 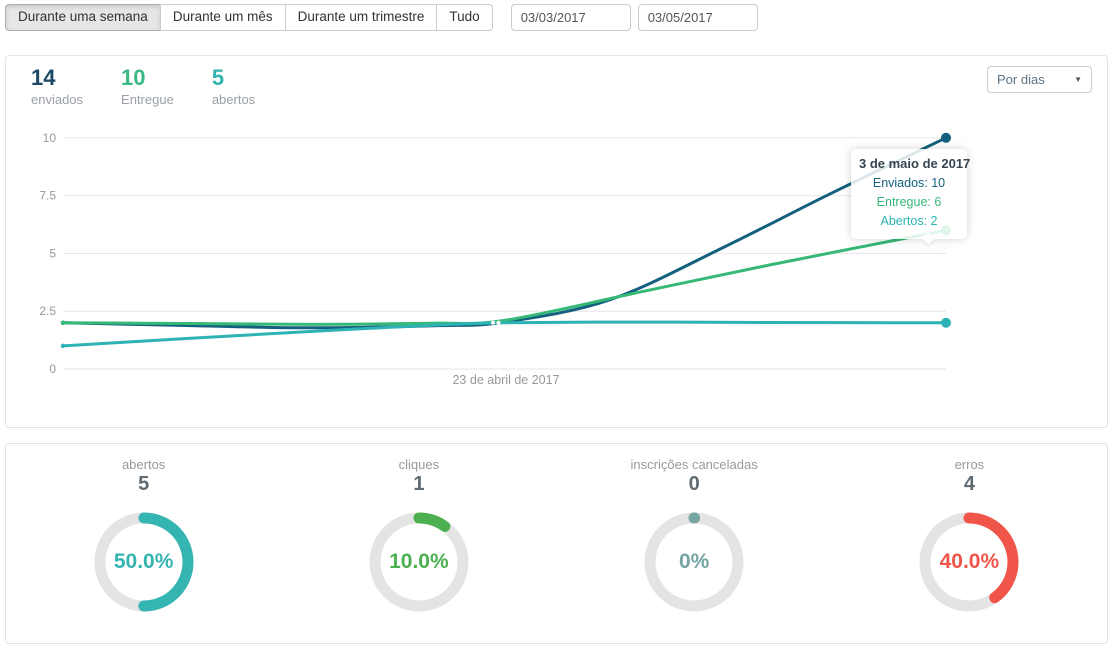 I want to click on gauge-count: 4, so click(x=969, y=484).